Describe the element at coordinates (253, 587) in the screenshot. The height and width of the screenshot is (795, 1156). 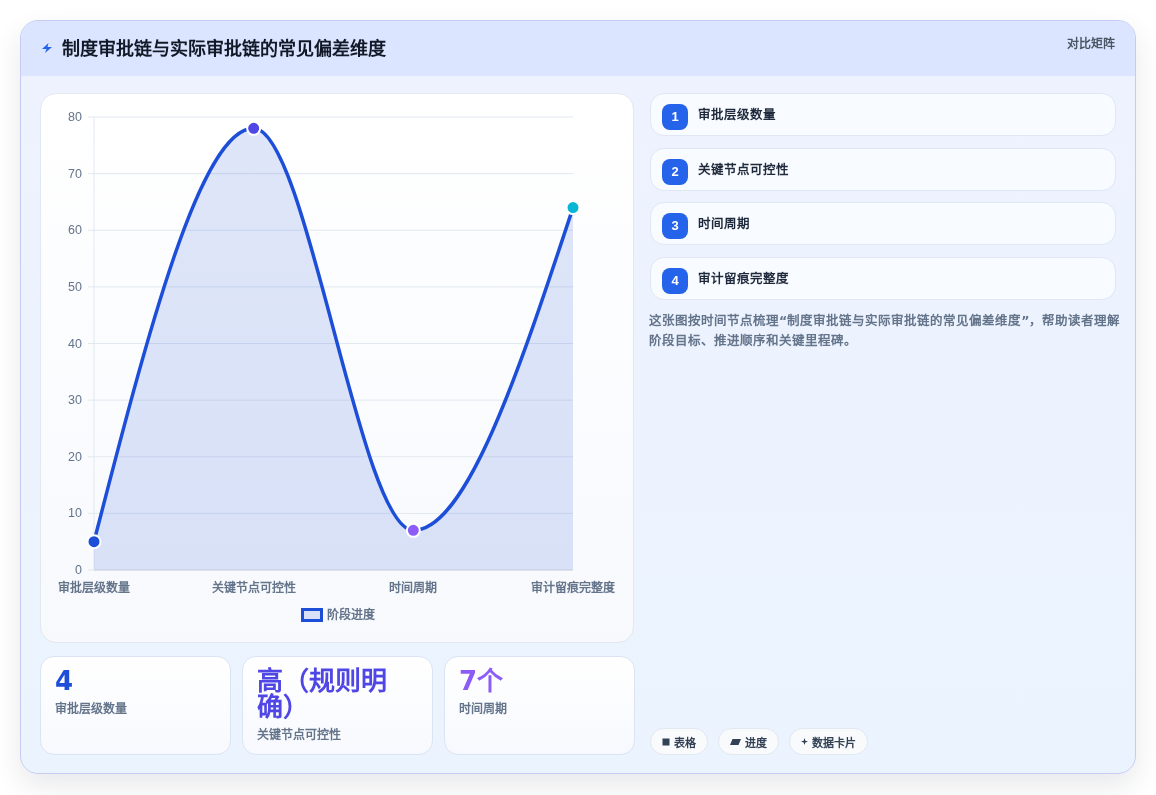
I see `x-tick-label: 关键节点可控性` at that location.